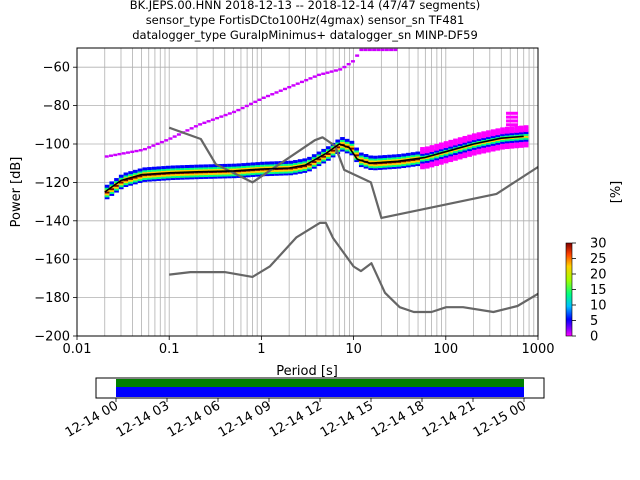 This screenshot has width=640, height=480. I want to click on time-coverage-data-bar, so click(320, 383).